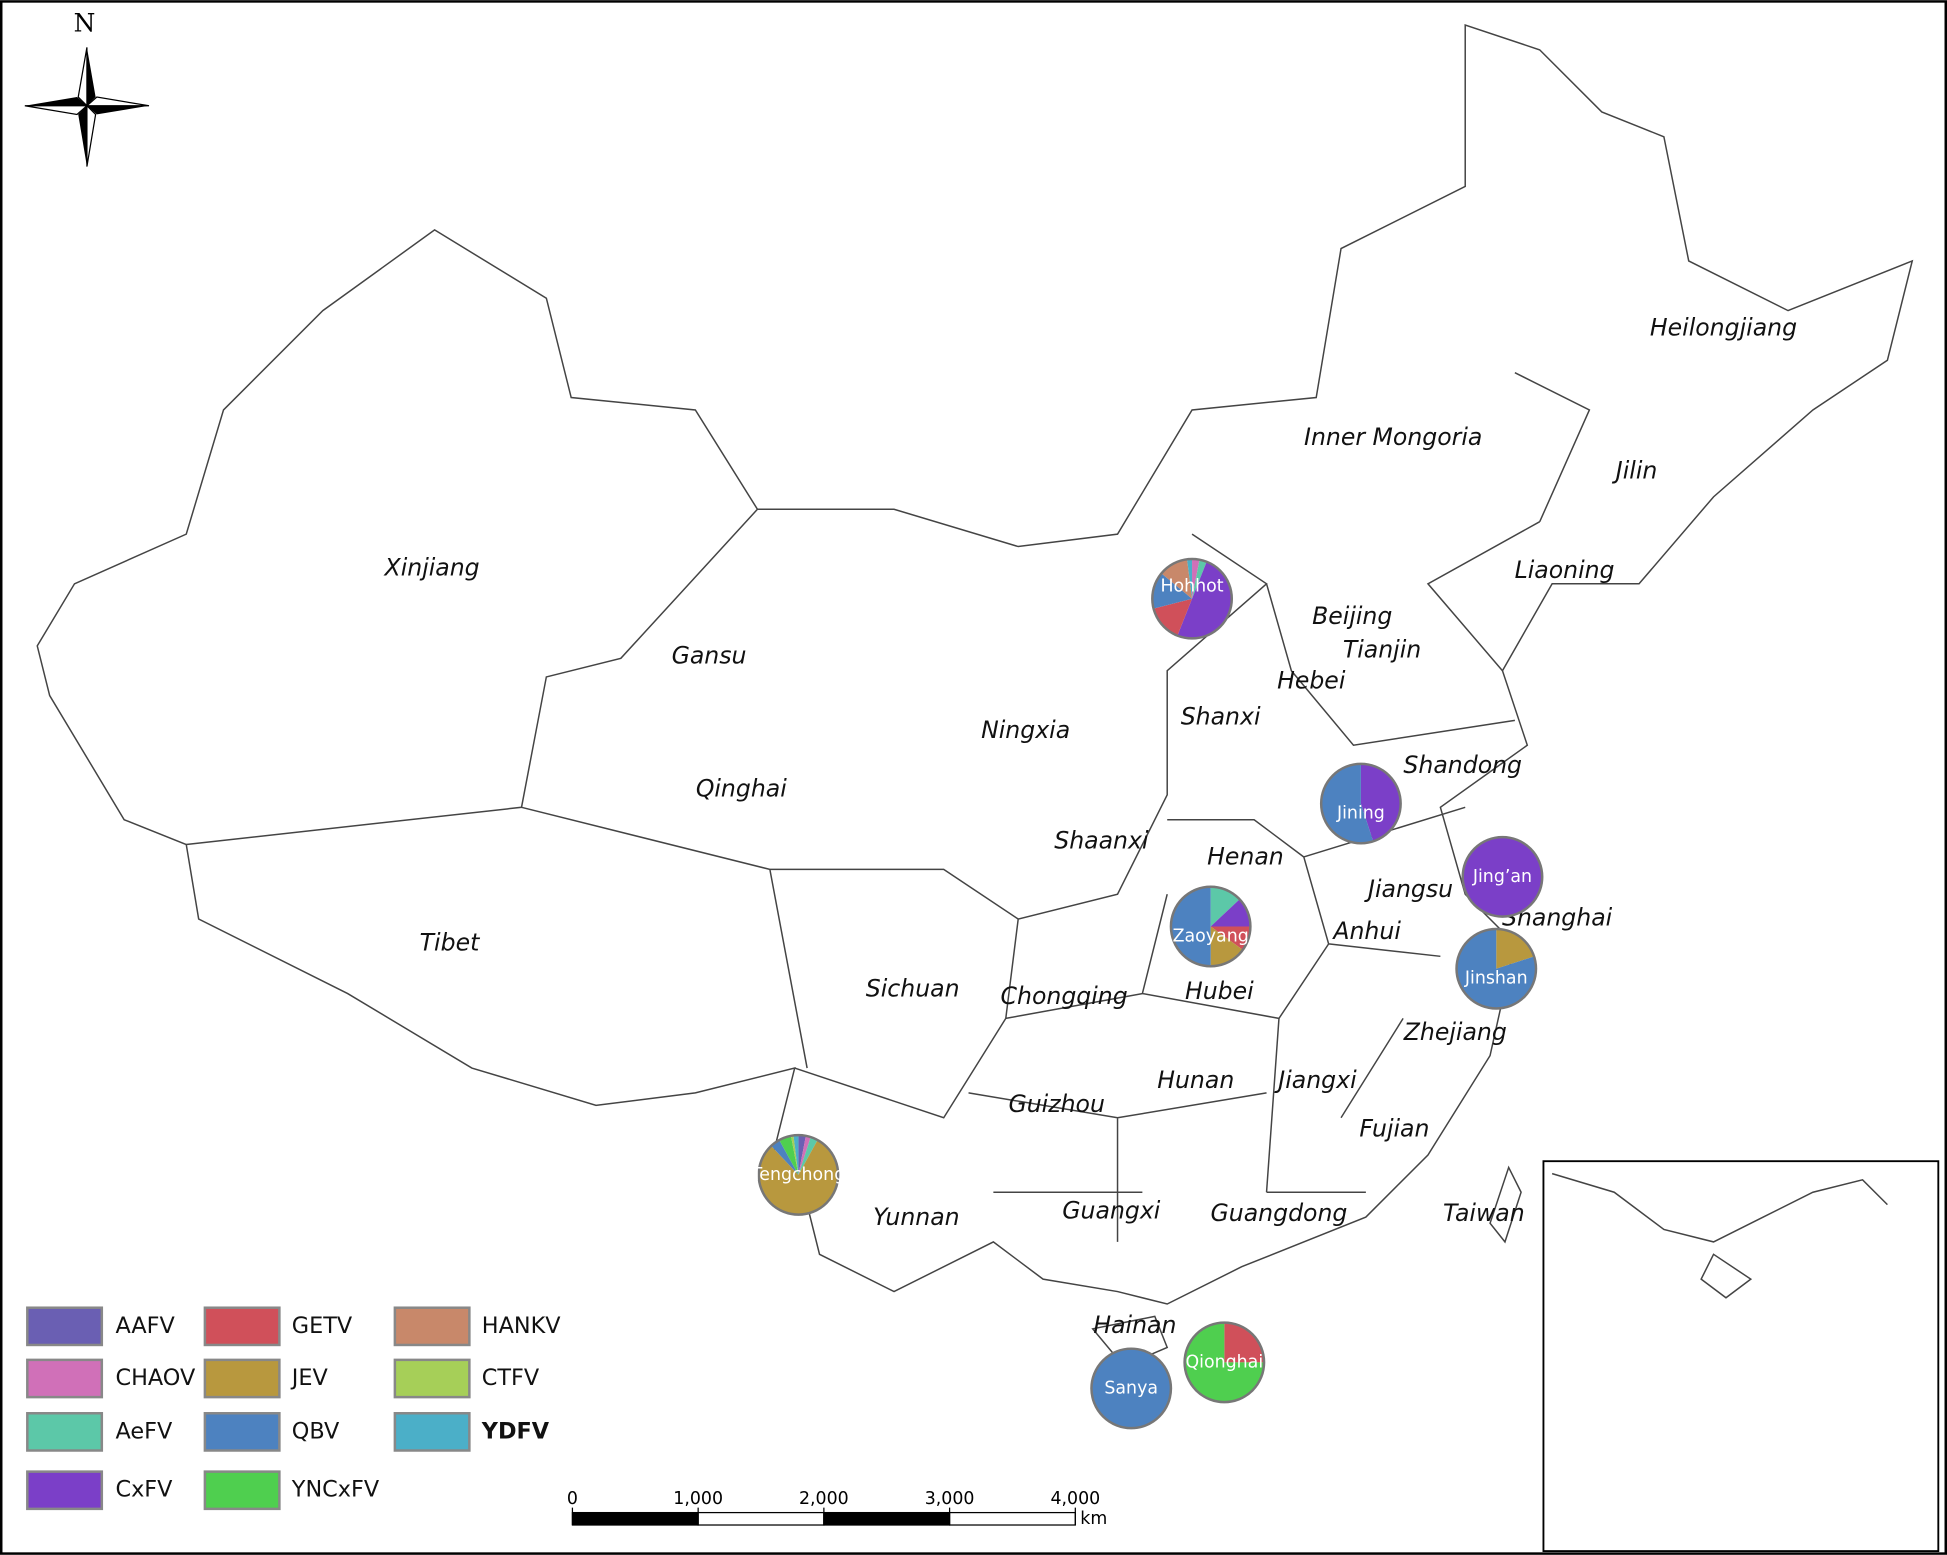 This screenshot has width=1947, height=1555. Describe the element at coordinates (1484, 1213) in the screenshot. I see `region-label: Taiwan` at that location.